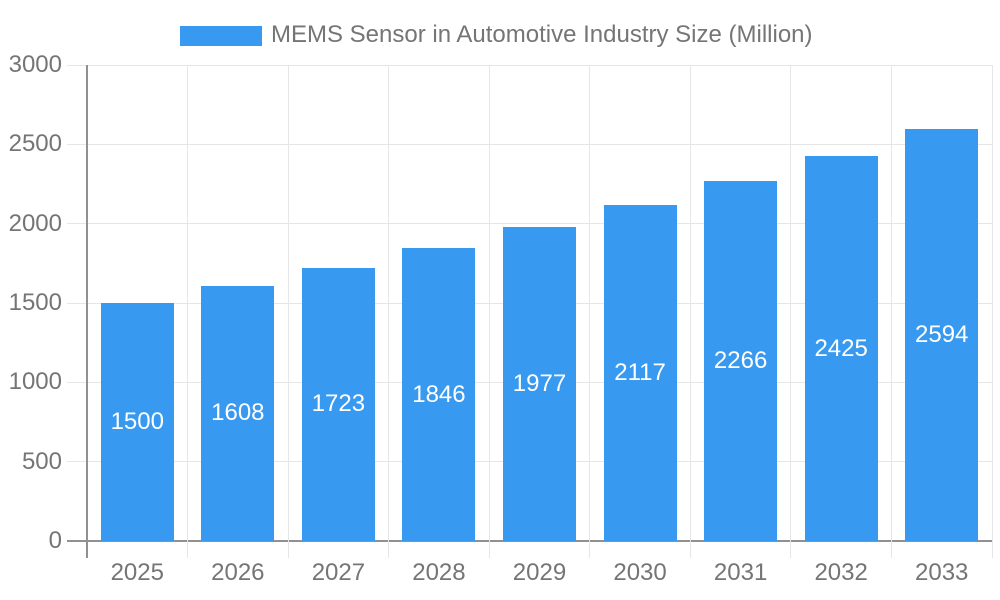  I want to click on bar-value-label: 1846, so click(439, 394).